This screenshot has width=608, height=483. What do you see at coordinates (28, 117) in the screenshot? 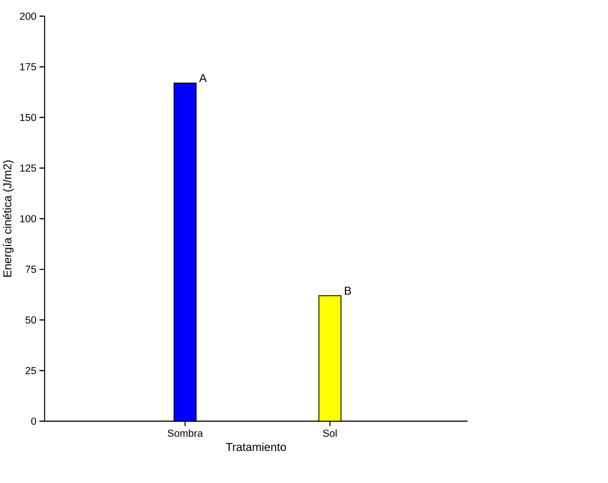
I see `y-tick-label: 150` at bounding box center [28, 117].